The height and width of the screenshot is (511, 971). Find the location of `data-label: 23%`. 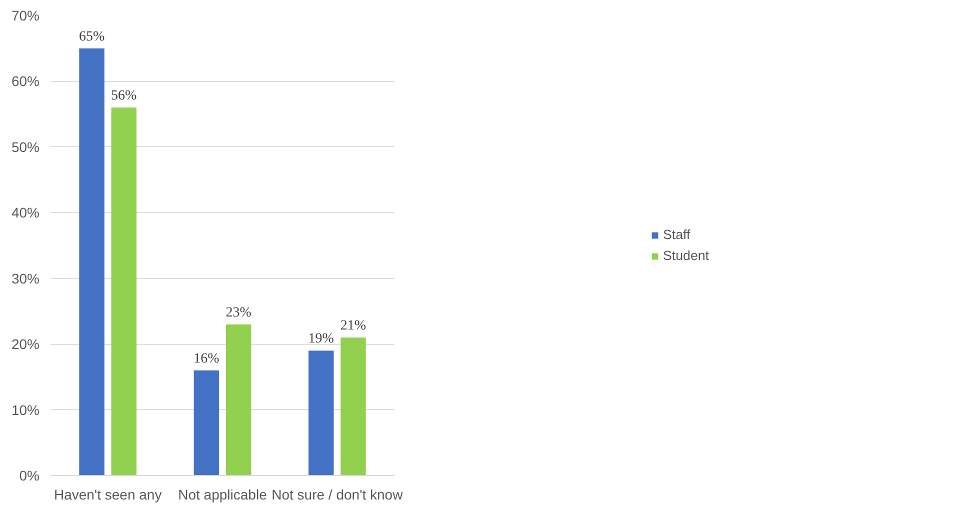

data-label: 23% is located at coordinates (239, 312).